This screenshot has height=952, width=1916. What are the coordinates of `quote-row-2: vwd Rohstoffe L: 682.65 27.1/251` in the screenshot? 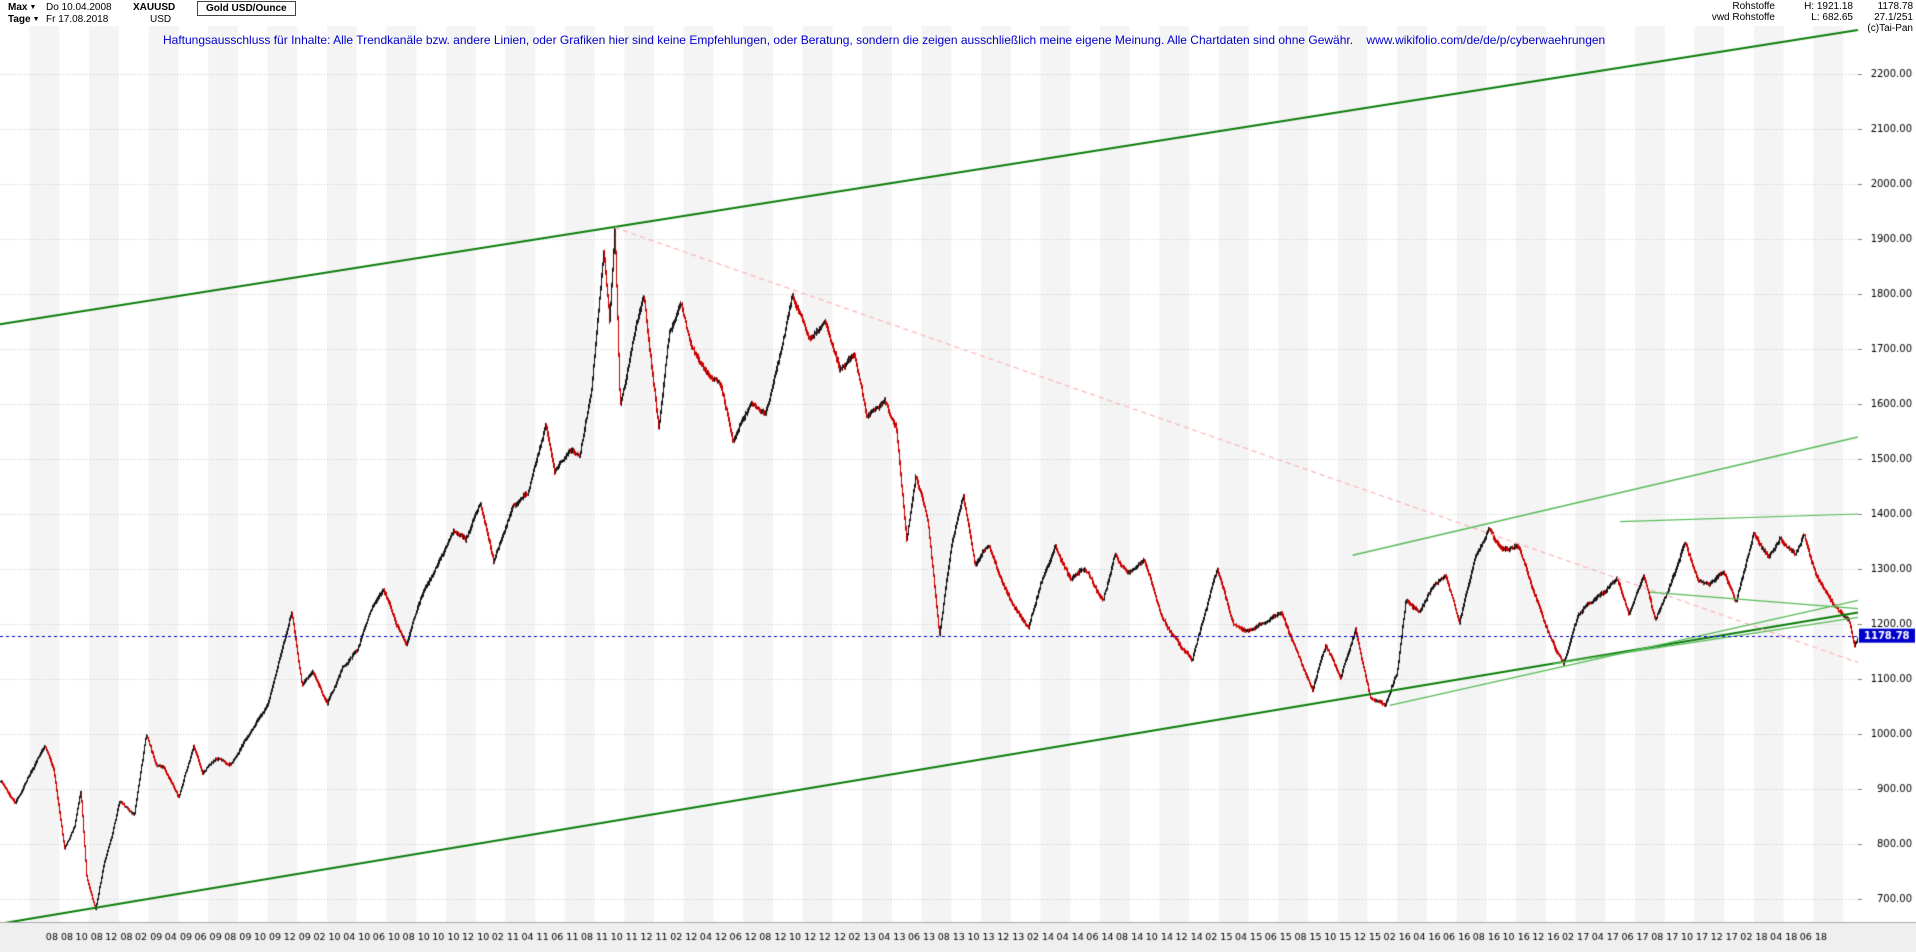 It's located at (1796, 17).